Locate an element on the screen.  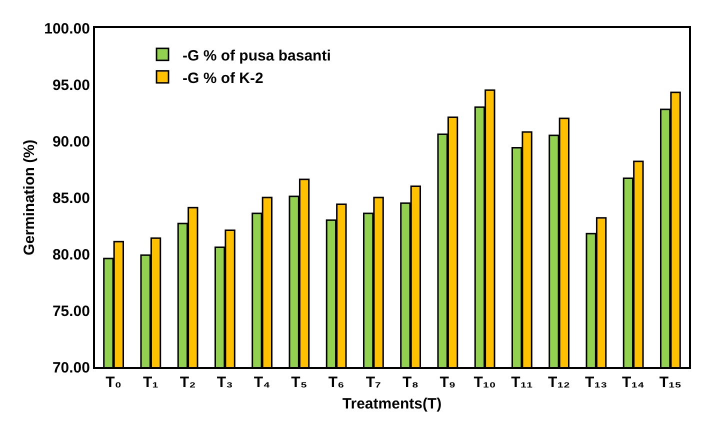
x-tick-label: T₃ is located at coordinates (225, 382).